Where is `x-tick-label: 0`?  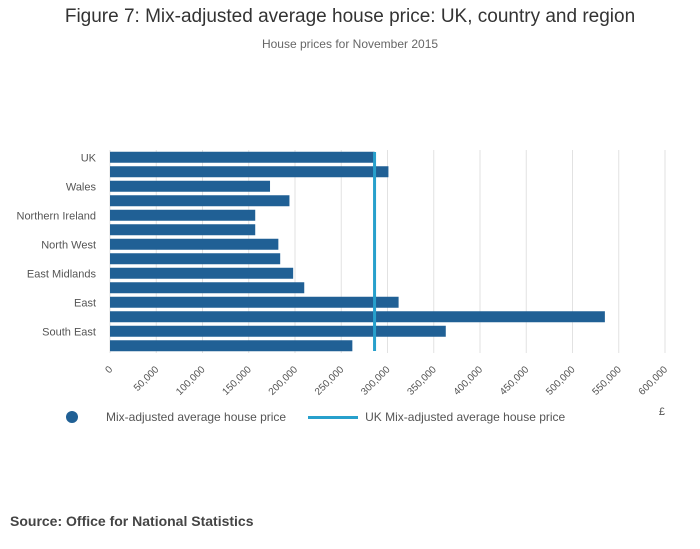
x-tick-label: 0 is located at coordinates (109, 370).